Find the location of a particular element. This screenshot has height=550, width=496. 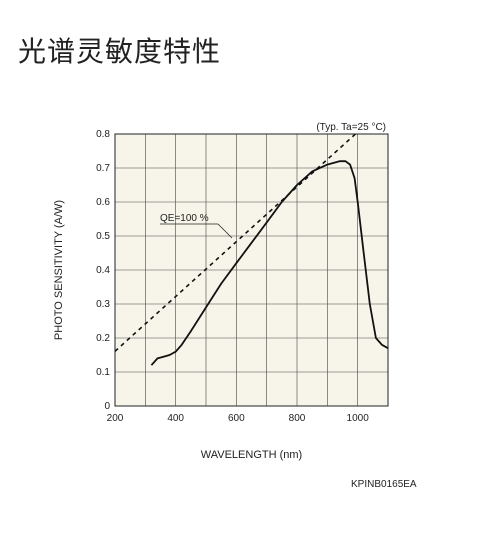

page-title: 光谱灵敏度特性 is located at coordinates (120, 51).